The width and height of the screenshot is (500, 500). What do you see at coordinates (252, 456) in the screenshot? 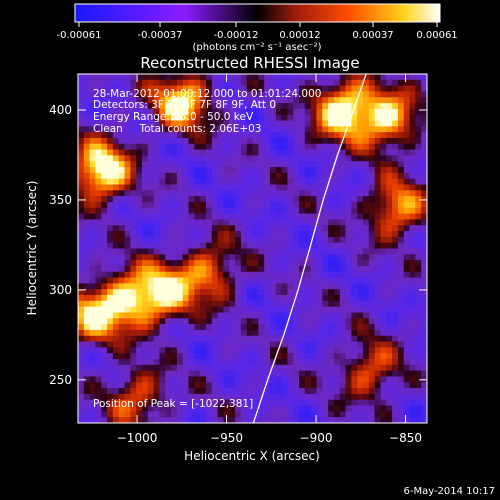
I see `x-axis-label: Heliocentric X (arcsec)` at bounding box center [252, 456].